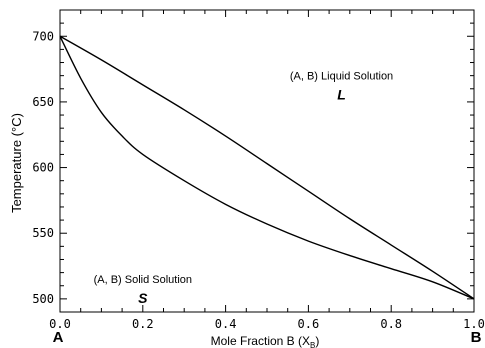 This screenshot has height=348, width=485. Describe the element at coordinates (43, 102) in the screenshot. I see `y-tick-label: 650` at that location.